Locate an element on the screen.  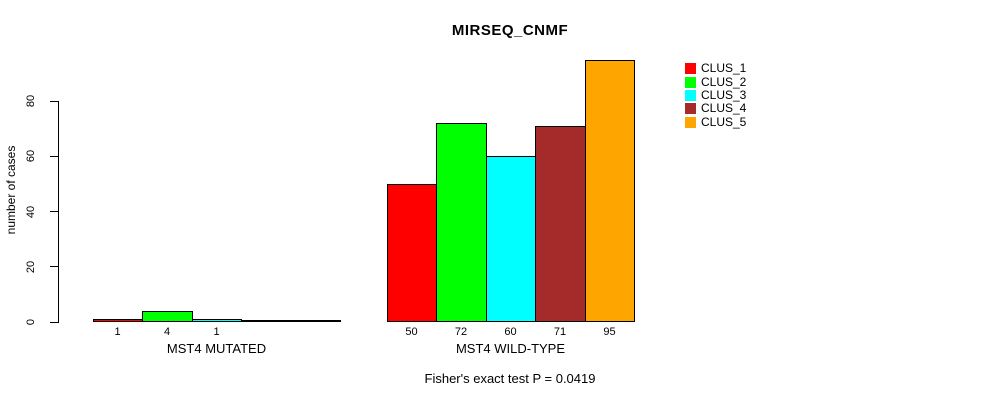
bar-value-label: 4 is located at coordinates (167, 332).